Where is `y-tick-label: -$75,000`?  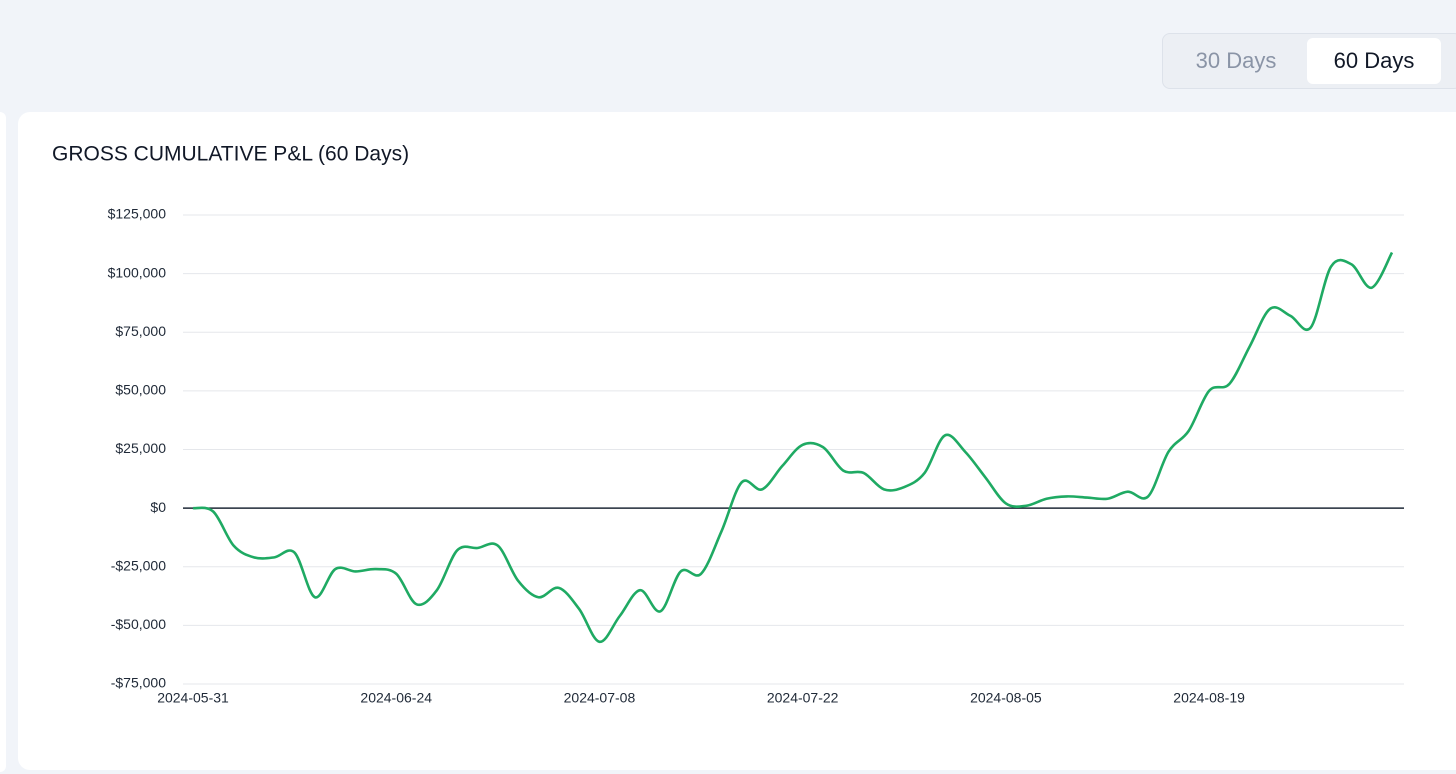 y-tick-label: -$75,000 is located at coordinates (138, 683).